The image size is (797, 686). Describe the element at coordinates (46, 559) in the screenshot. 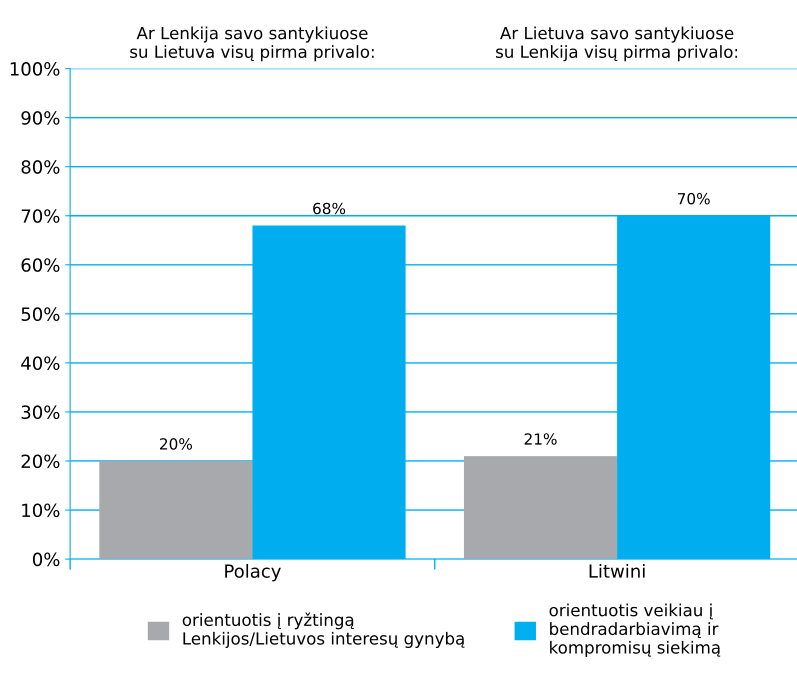

I see `y-tick-label: 0%` at that location.